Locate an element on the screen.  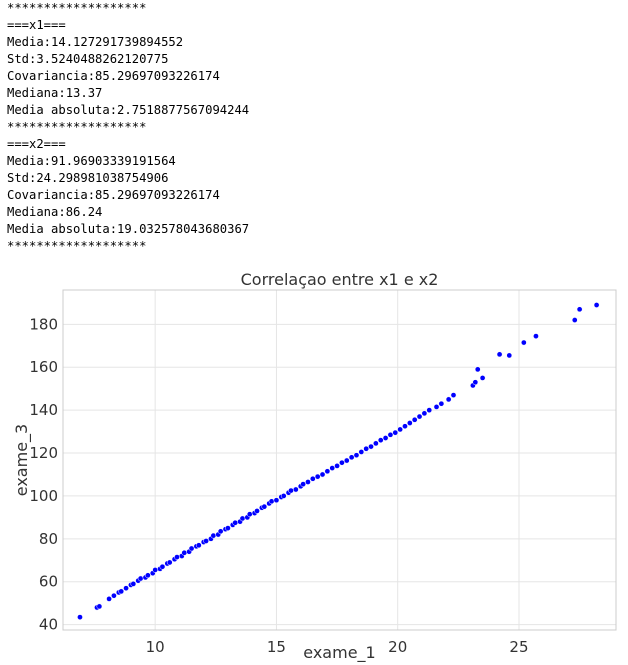
y-tick-label: 160 is located at coordinates (43, 367).